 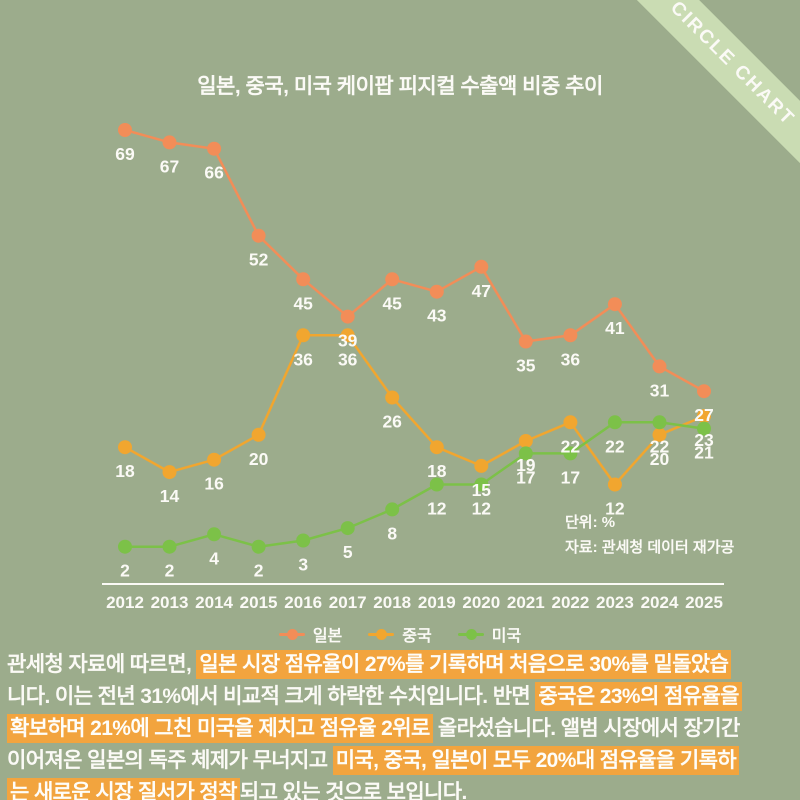 What do you see at coordinates (526, 366) in the screenshot?
I see `japan-value-label-2021: 35` at bounding box center [526, 366].